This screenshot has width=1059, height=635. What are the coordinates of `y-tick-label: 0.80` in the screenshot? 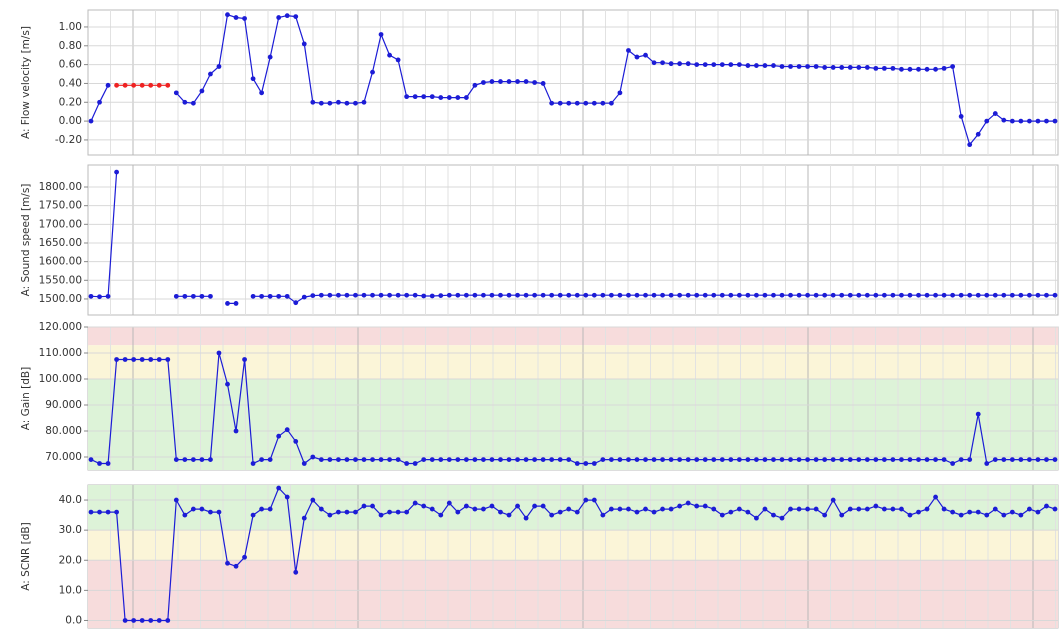 It's located at (70, 46).